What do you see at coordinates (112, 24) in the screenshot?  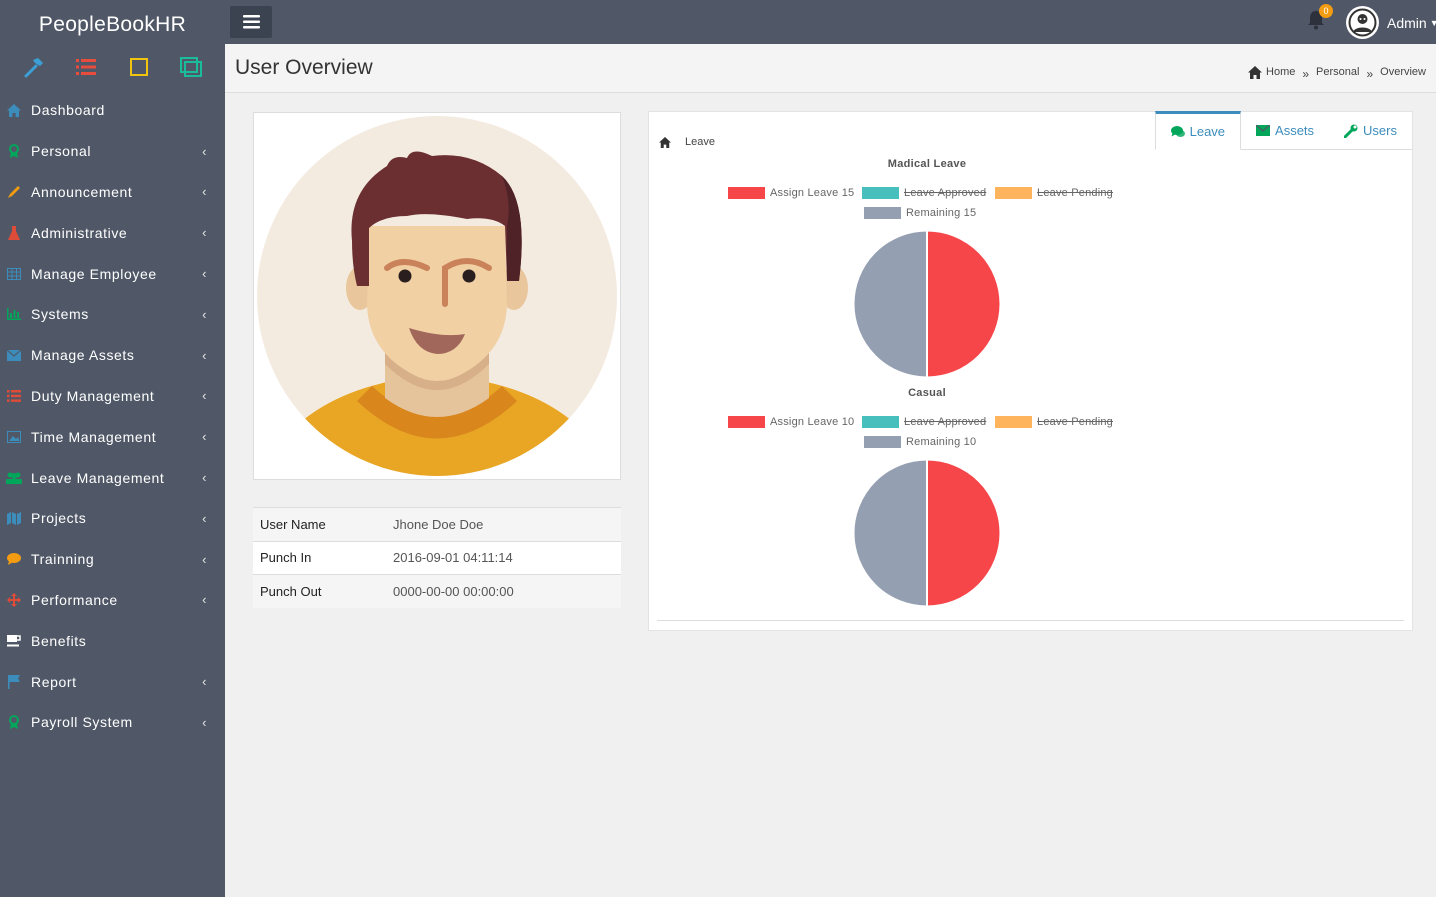 I see `brand-logo: PeopleBookHR` at bounding box center [112, 24].